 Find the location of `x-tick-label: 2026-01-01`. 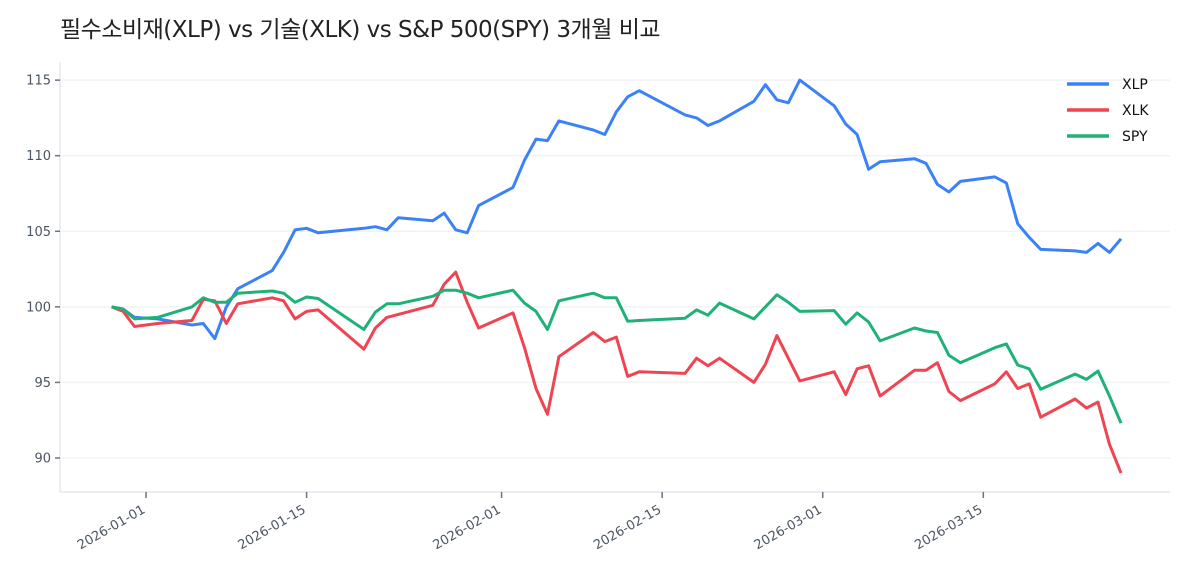

x-tick-label: 2026-01-01 is located at coordinates (111, 527).